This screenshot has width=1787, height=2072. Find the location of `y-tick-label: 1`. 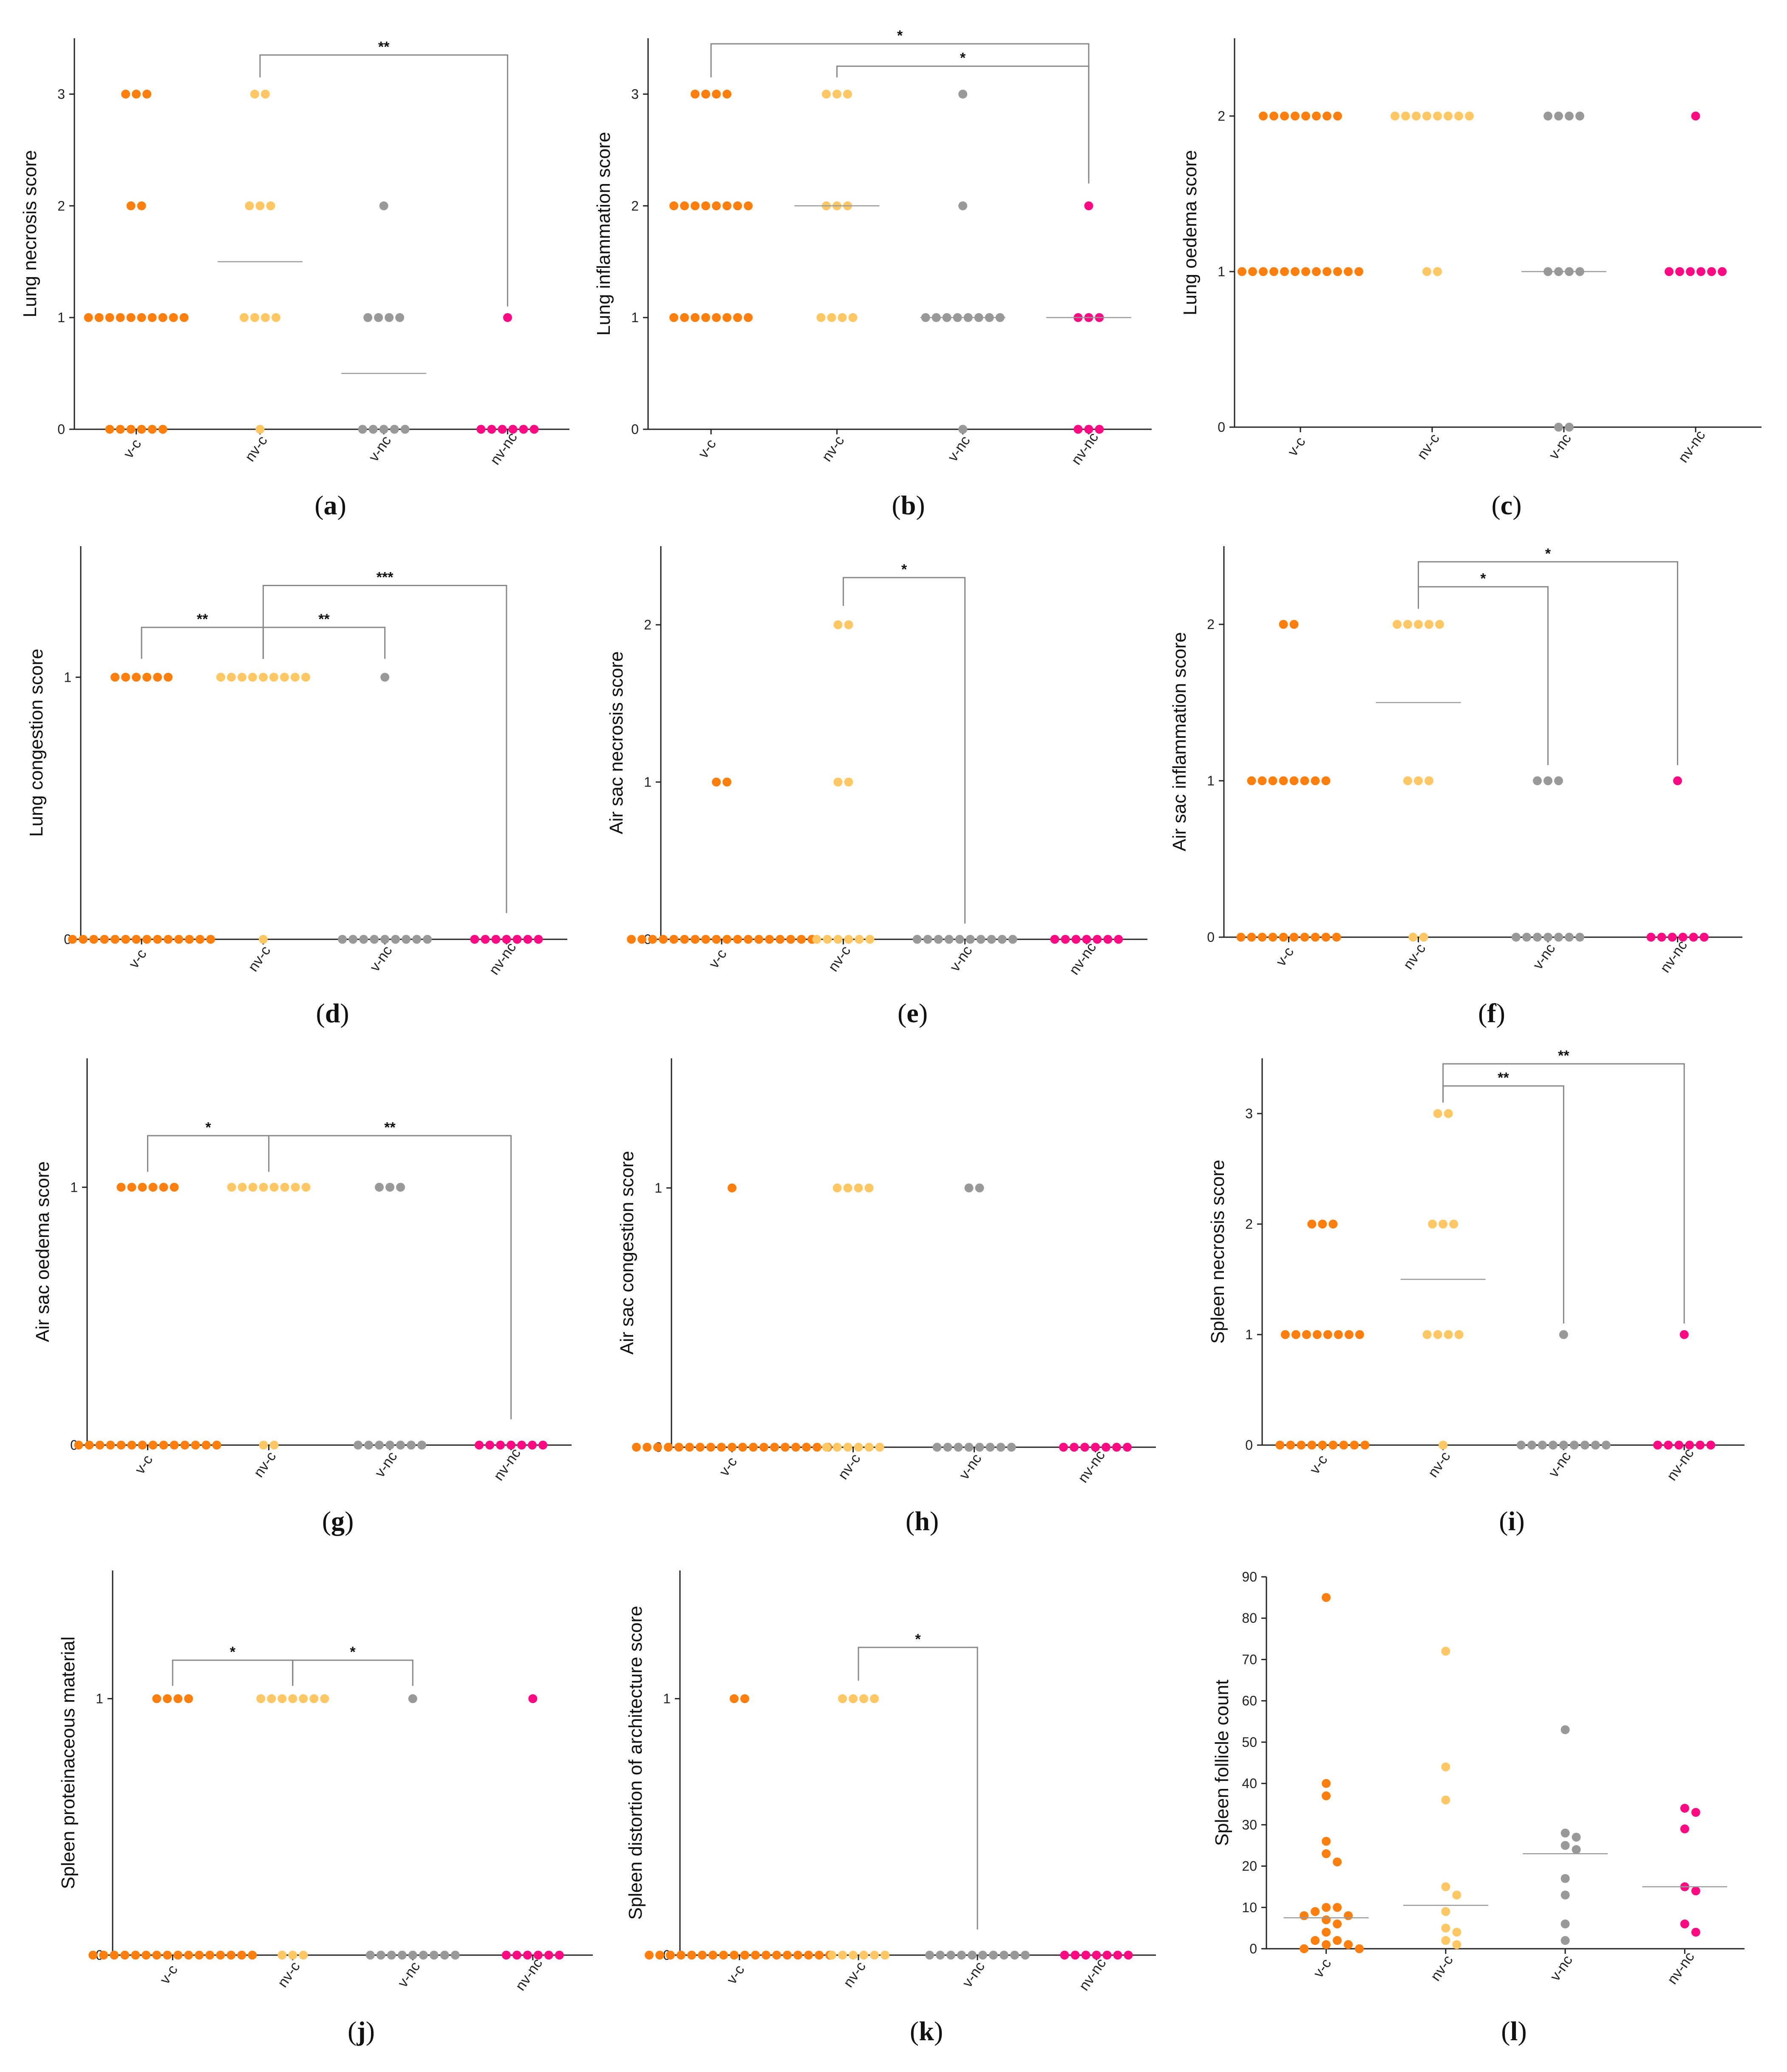

y-tick-label: 1 is located at coordinates (74, 1187).